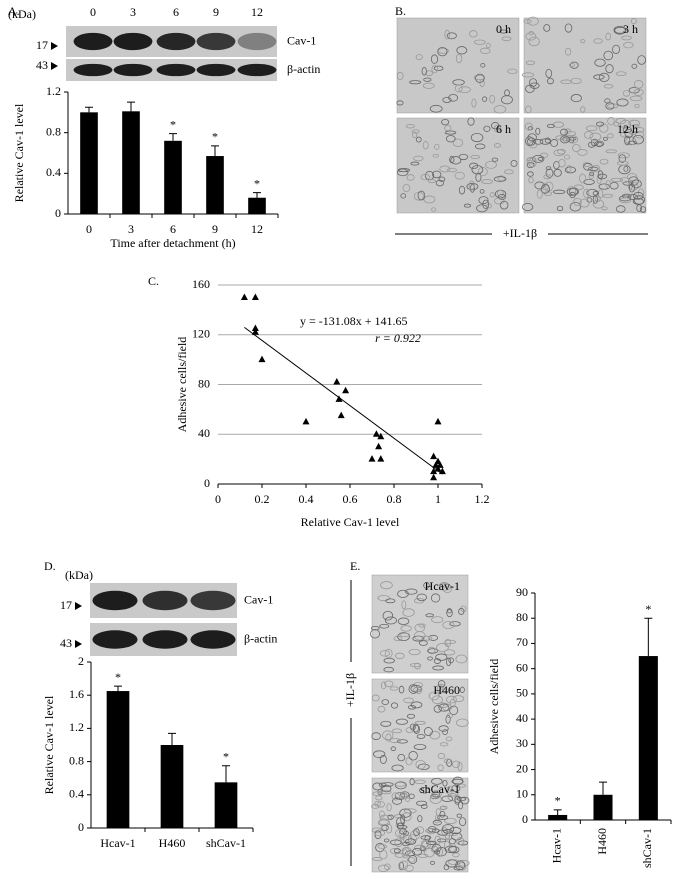 This screenshot has height=879, width=697. What do you see at coordinates (442, 586) in the screenshot?
I see `image-label: Hcav-1` at bounding box center [442, 586].